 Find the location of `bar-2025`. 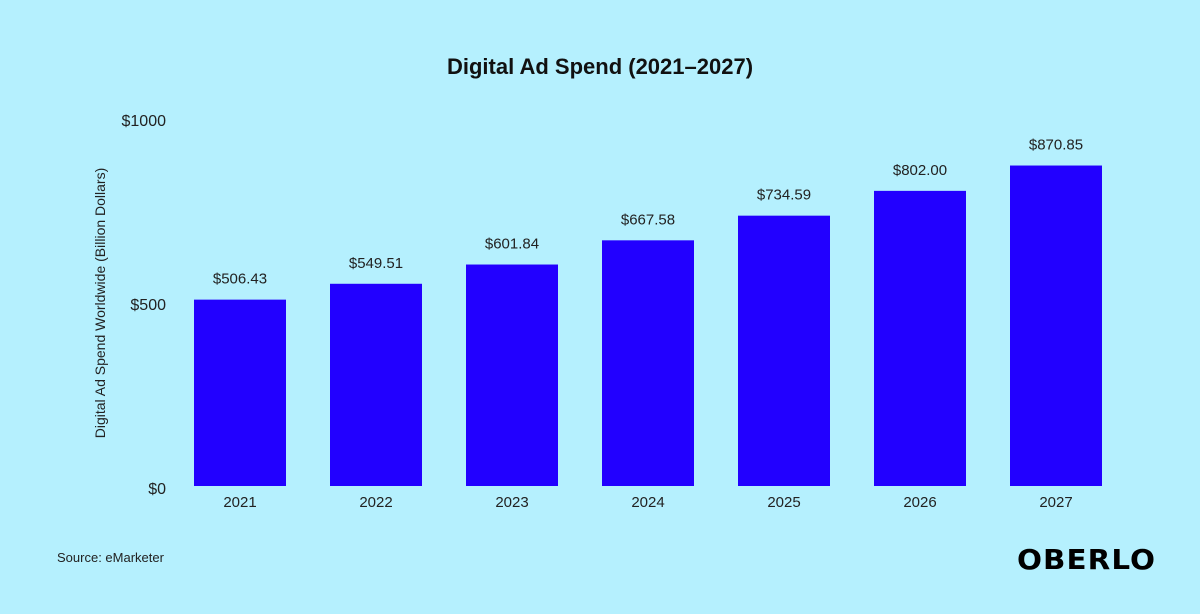

bar-2025 is located at coordinates (784, 350).